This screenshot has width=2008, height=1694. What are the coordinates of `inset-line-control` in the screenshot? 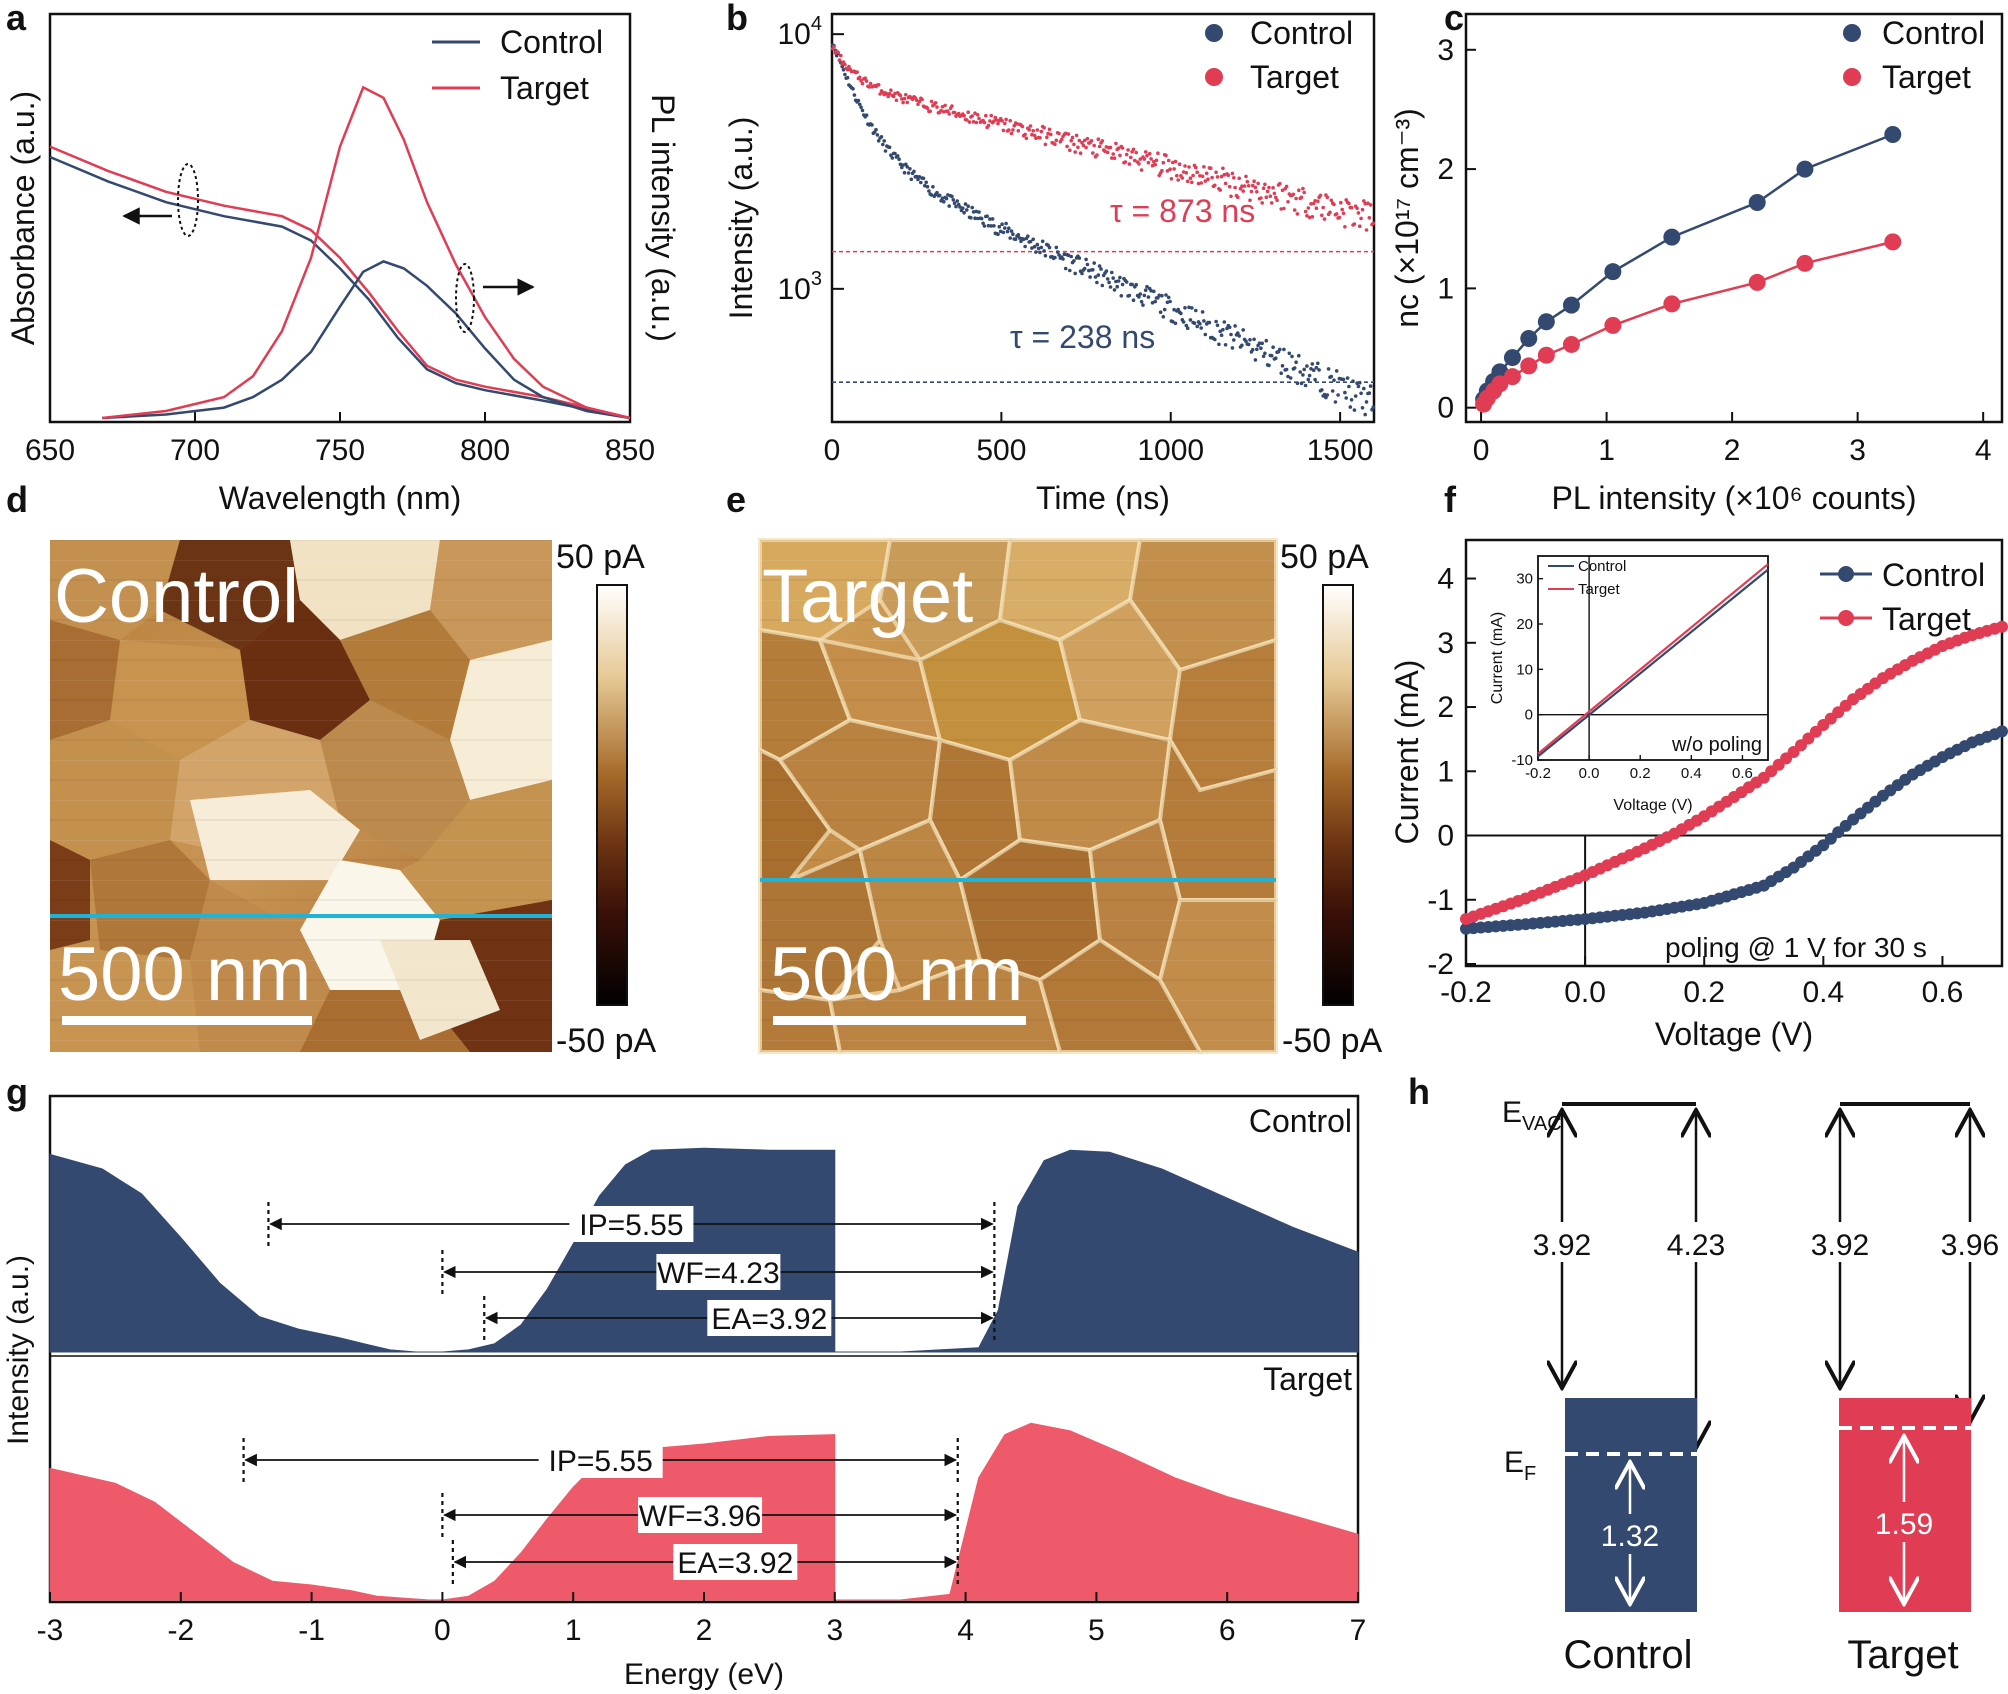 It's located at (1653, 663).